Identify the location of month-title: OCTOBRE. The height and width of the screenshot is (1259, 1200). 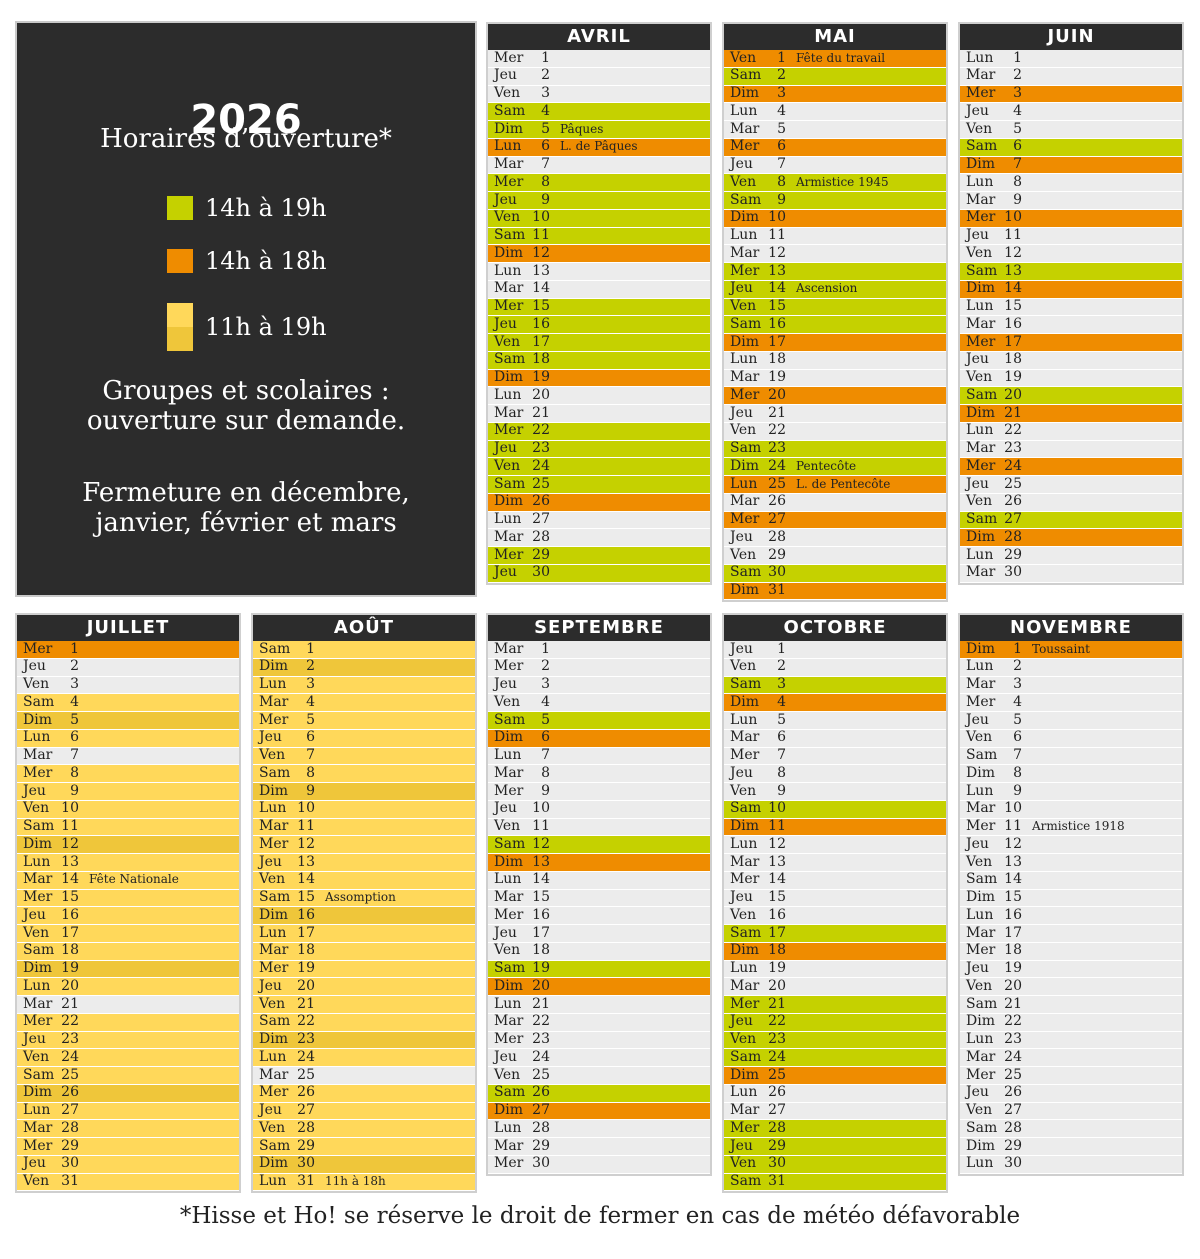
(835, 628).